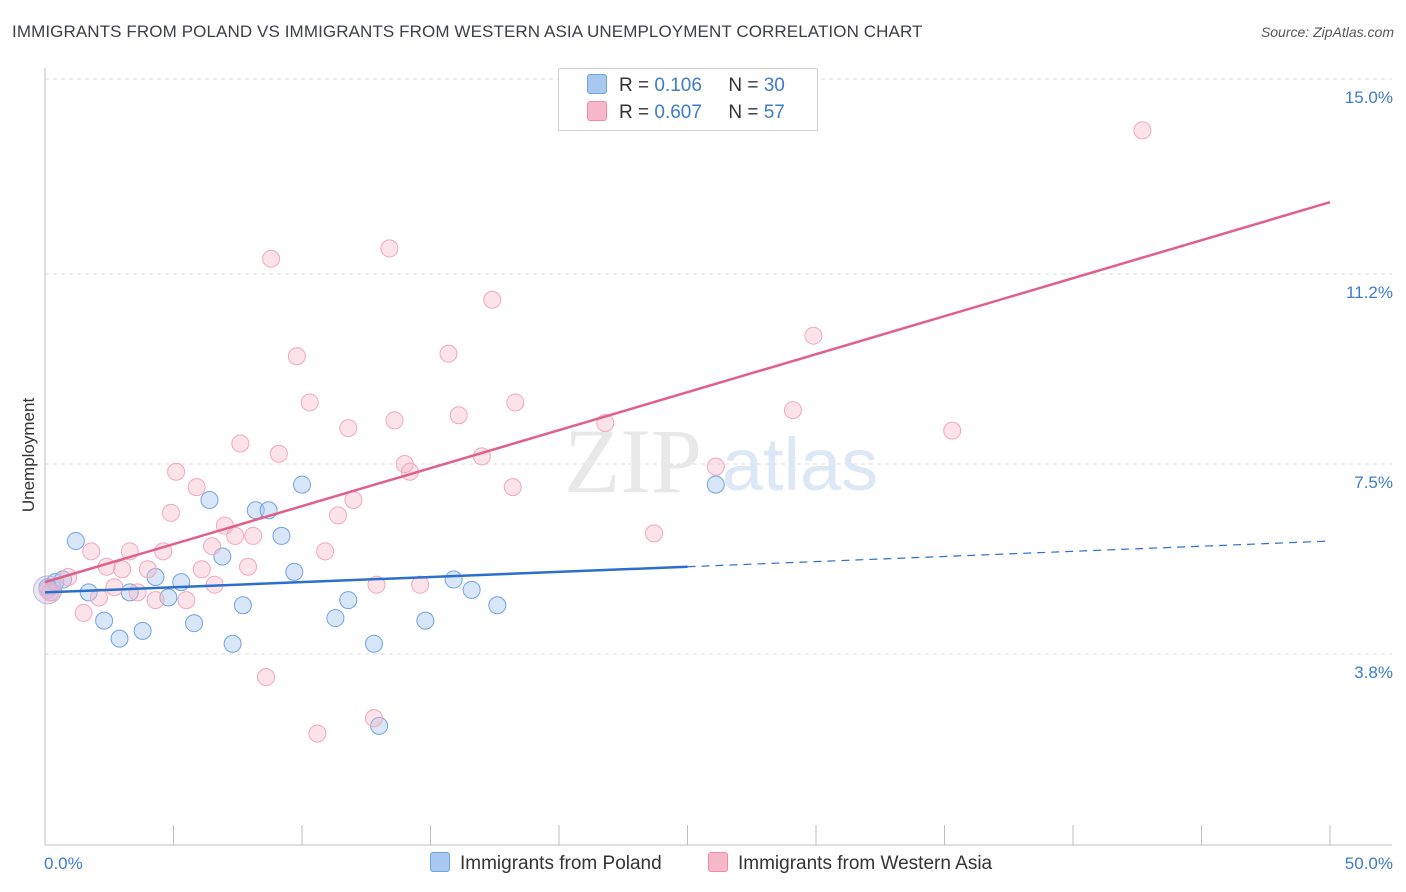 This screenshot has height=892, width=1406. What do you see at coordinates (688, 99) in the screenshot?
I see `stats-legend: R = 0.106 N = 30 R = 0.607 N = 57` at bounding box center [688, 99].